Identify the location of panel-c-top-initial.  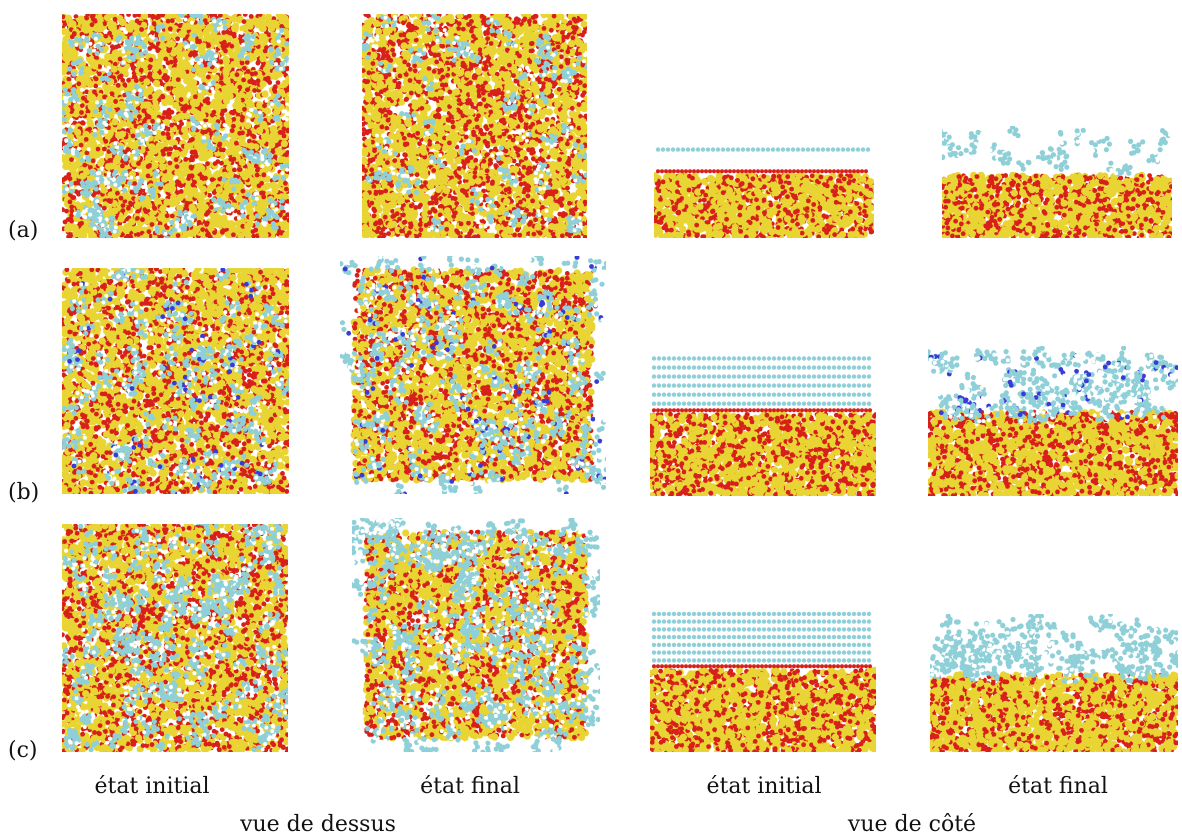
(175, 638).